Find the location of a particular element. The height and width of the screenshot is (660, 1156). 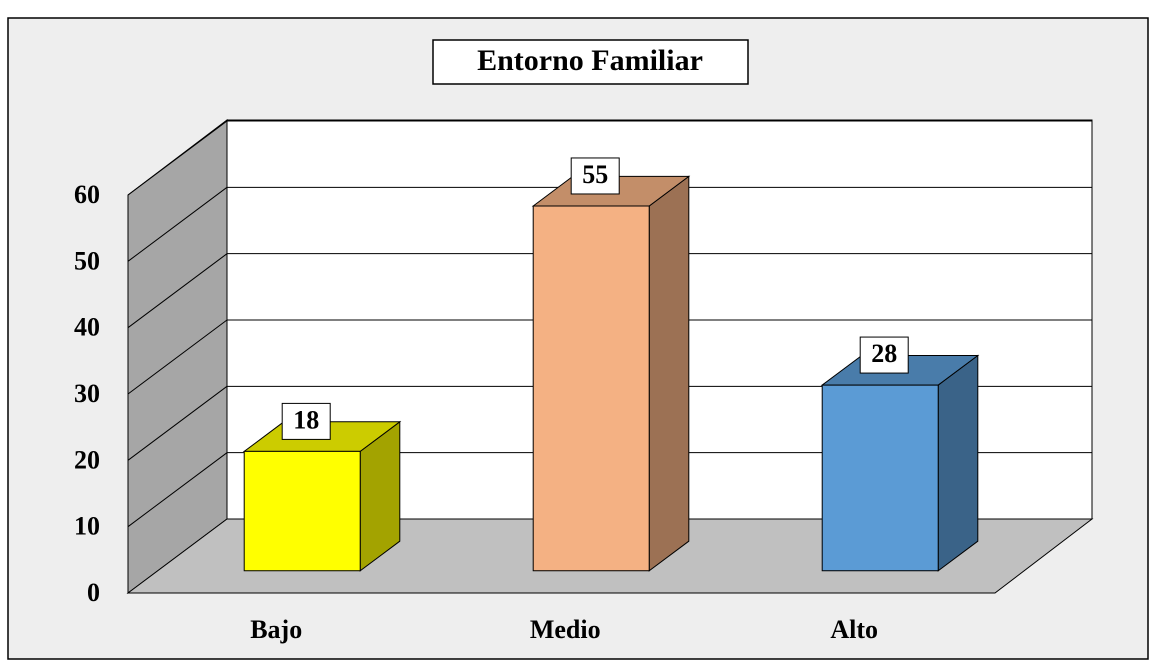

y-tick-label: 30 is located at coordinates (87, 393).